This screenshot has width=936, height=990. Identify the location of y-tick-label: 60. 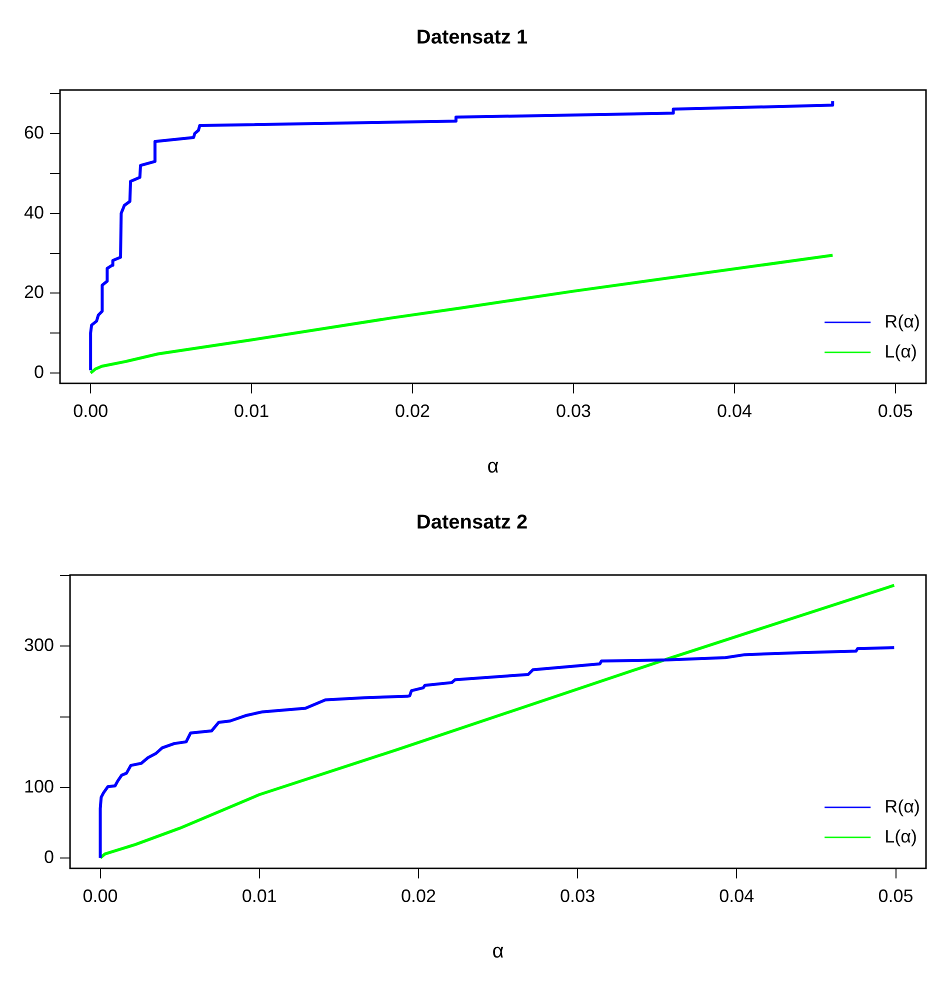
(34, 132).